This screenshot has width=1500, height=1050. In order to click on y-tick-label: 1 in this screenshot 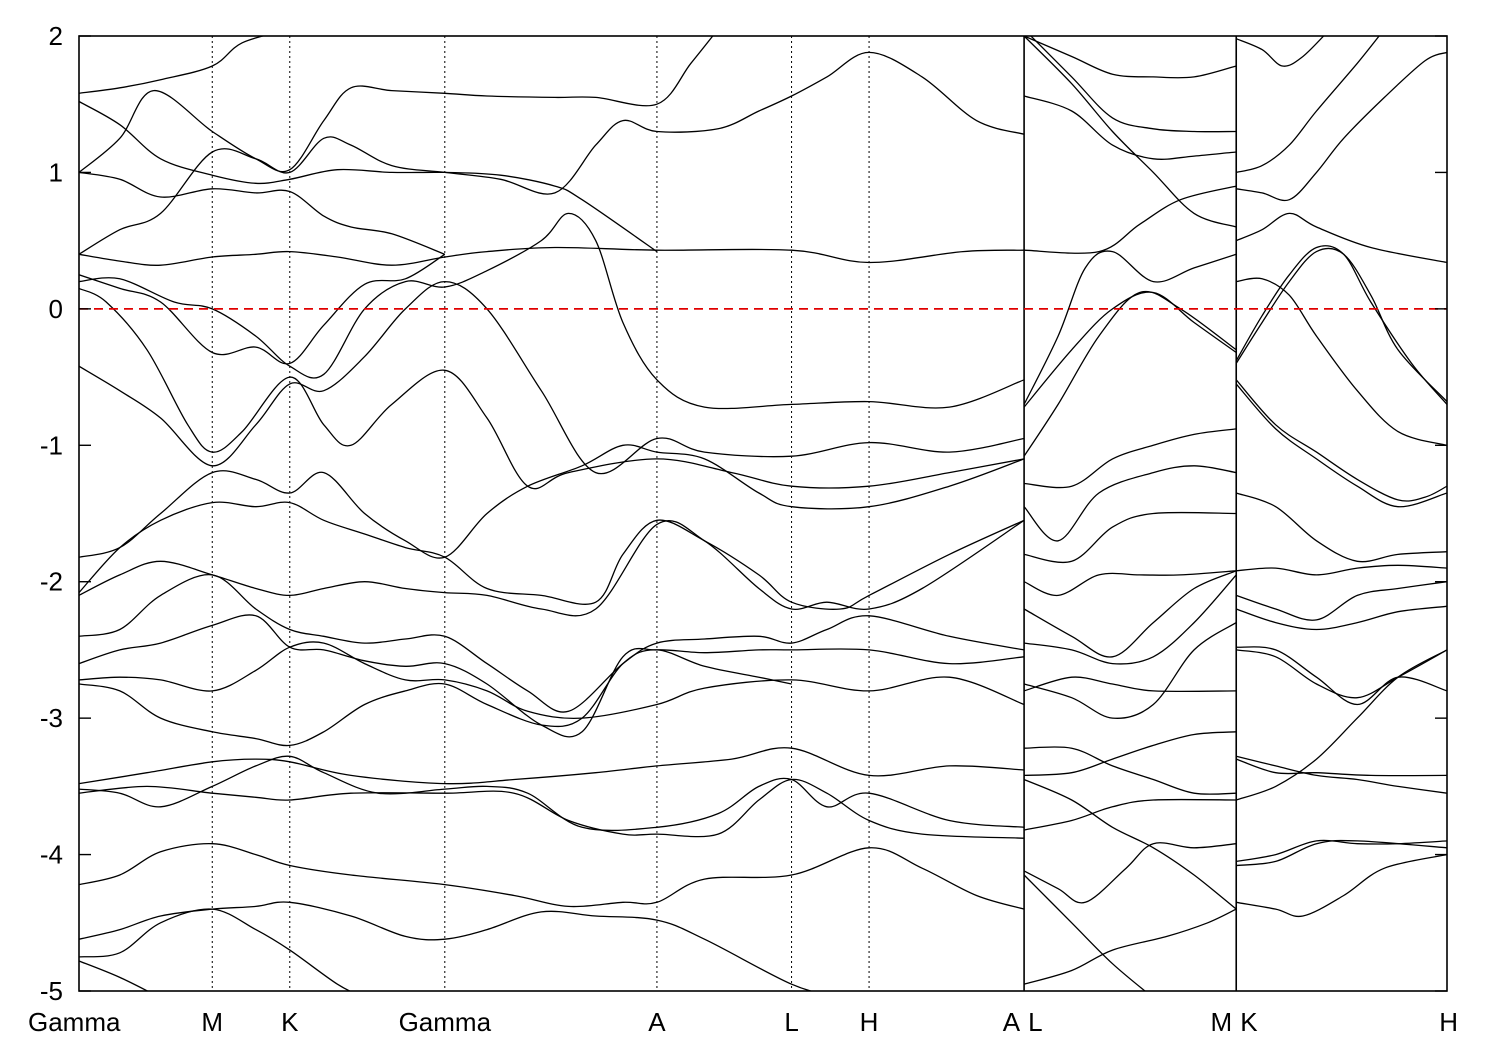, I will do `click(56, 172)`.